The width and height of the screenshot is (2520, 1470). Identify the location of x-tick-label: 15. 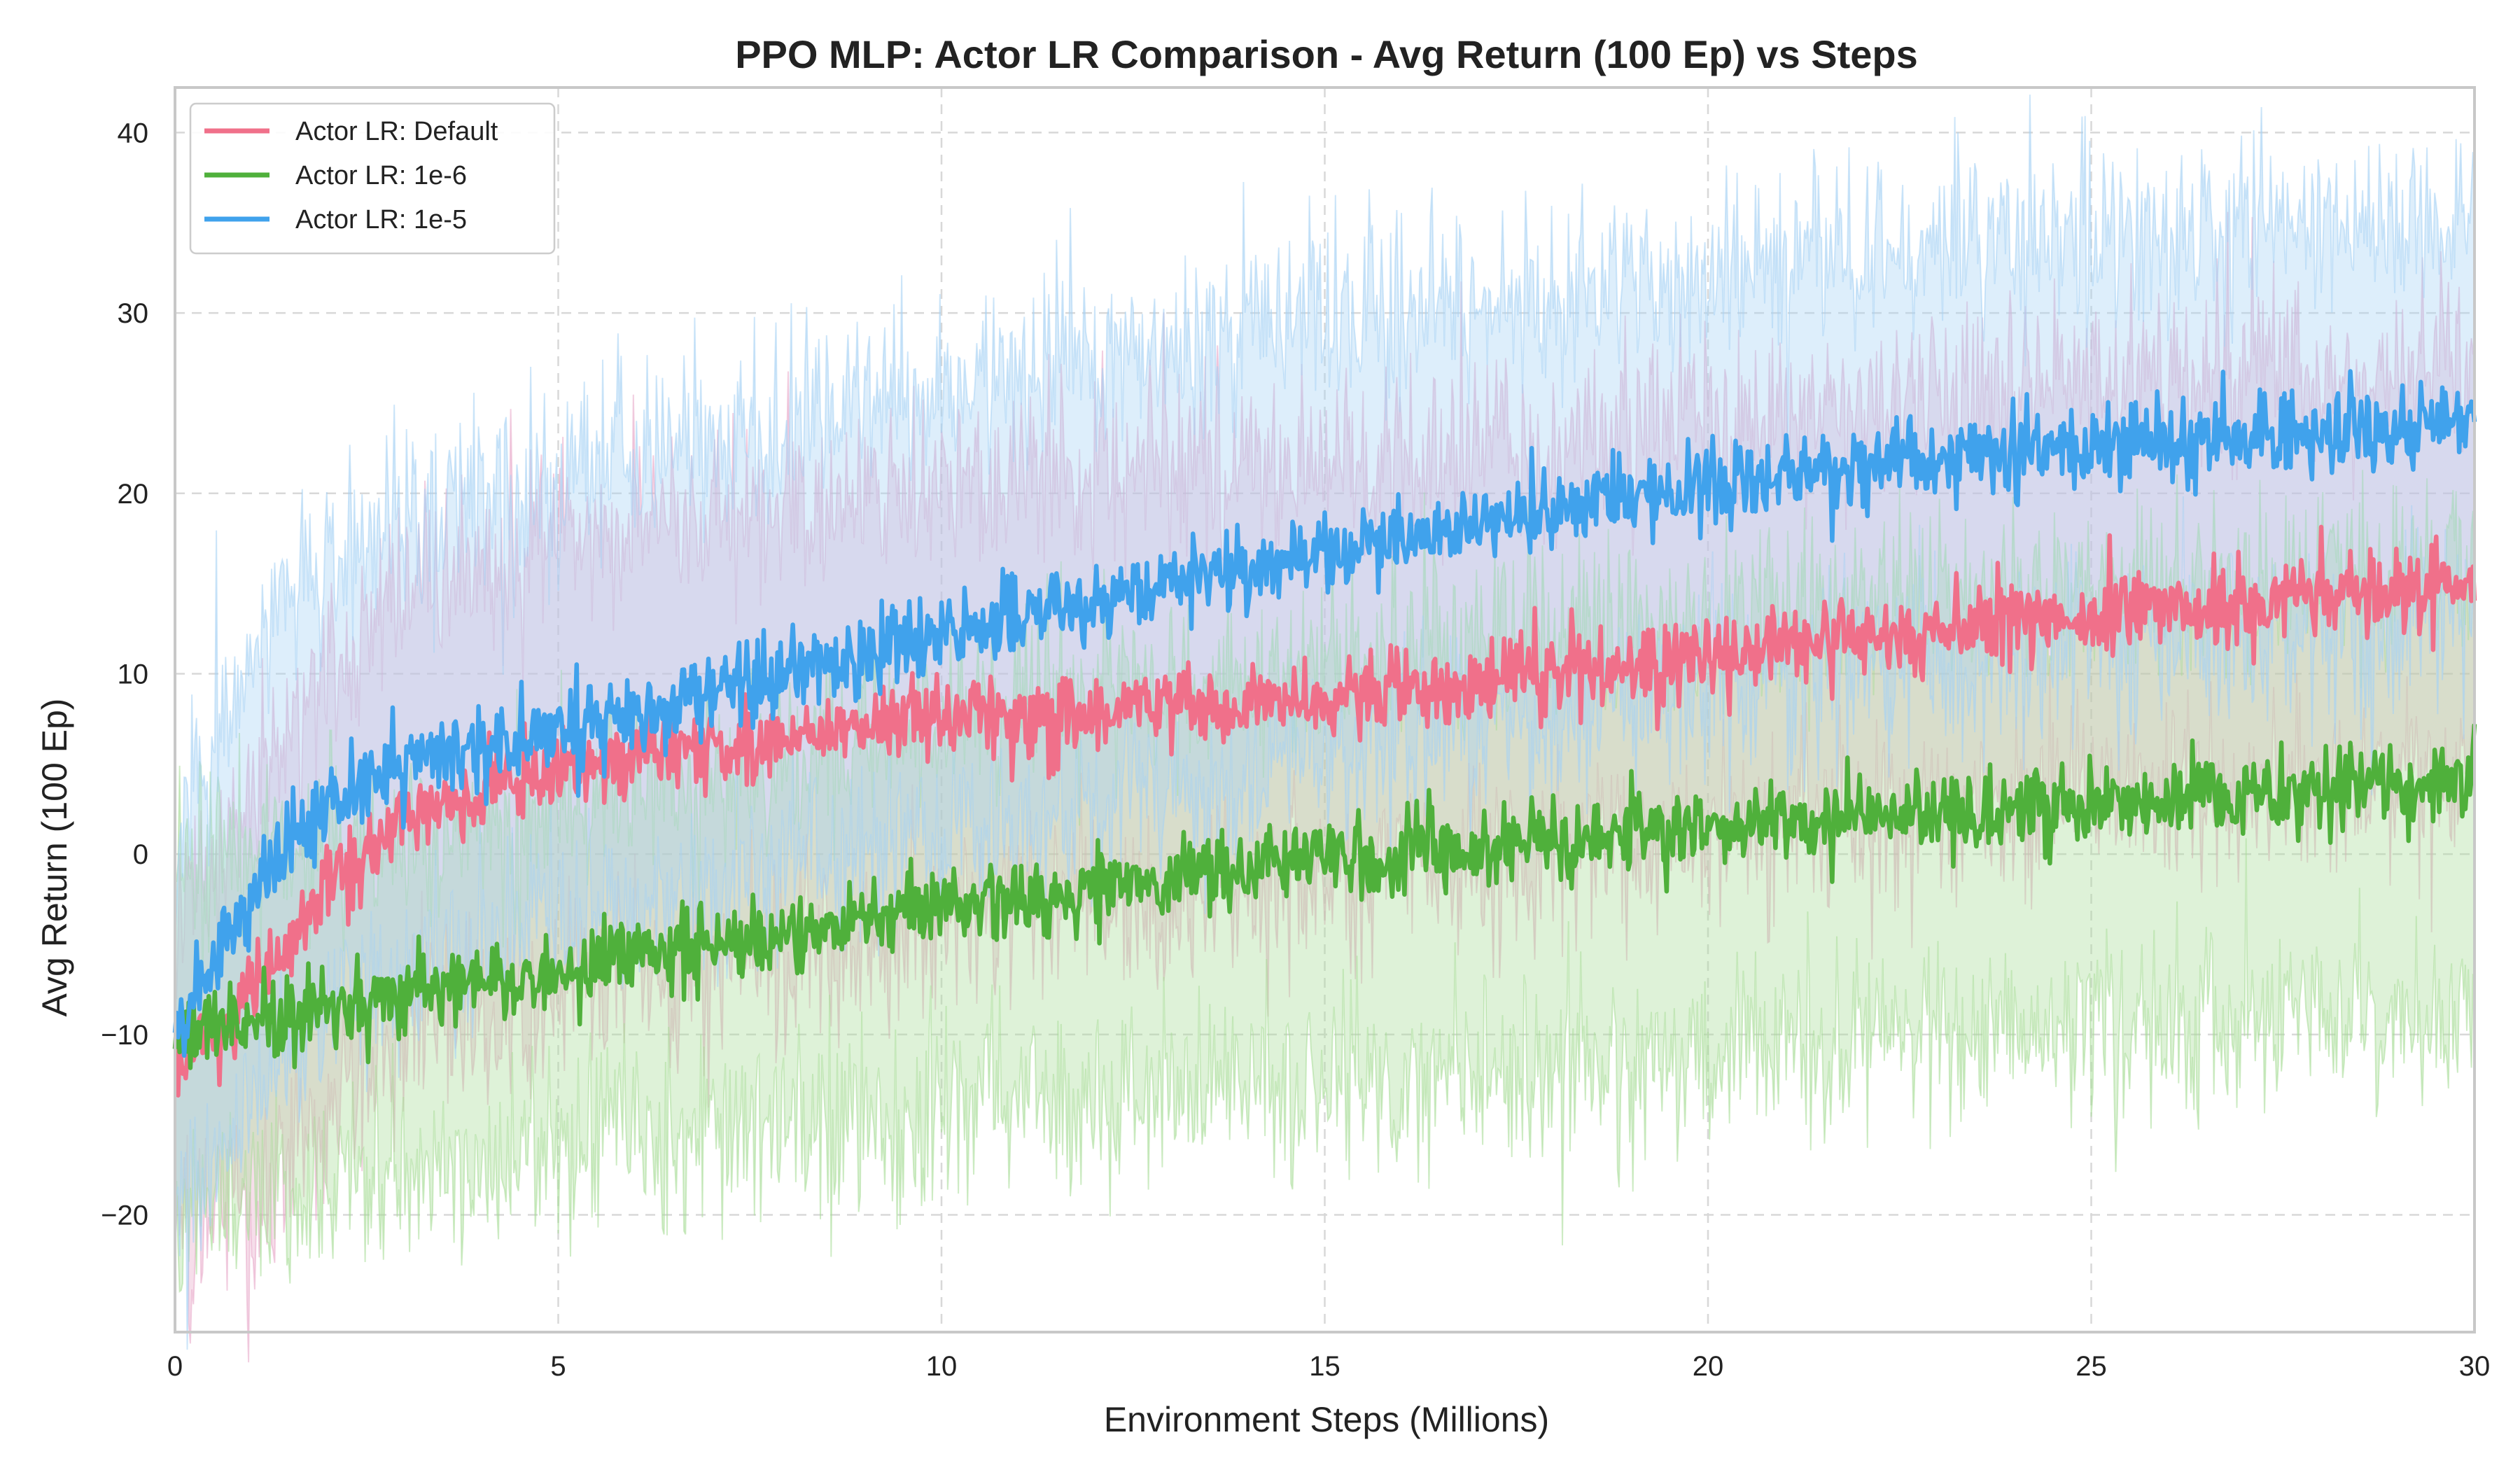
(1324, 1366).